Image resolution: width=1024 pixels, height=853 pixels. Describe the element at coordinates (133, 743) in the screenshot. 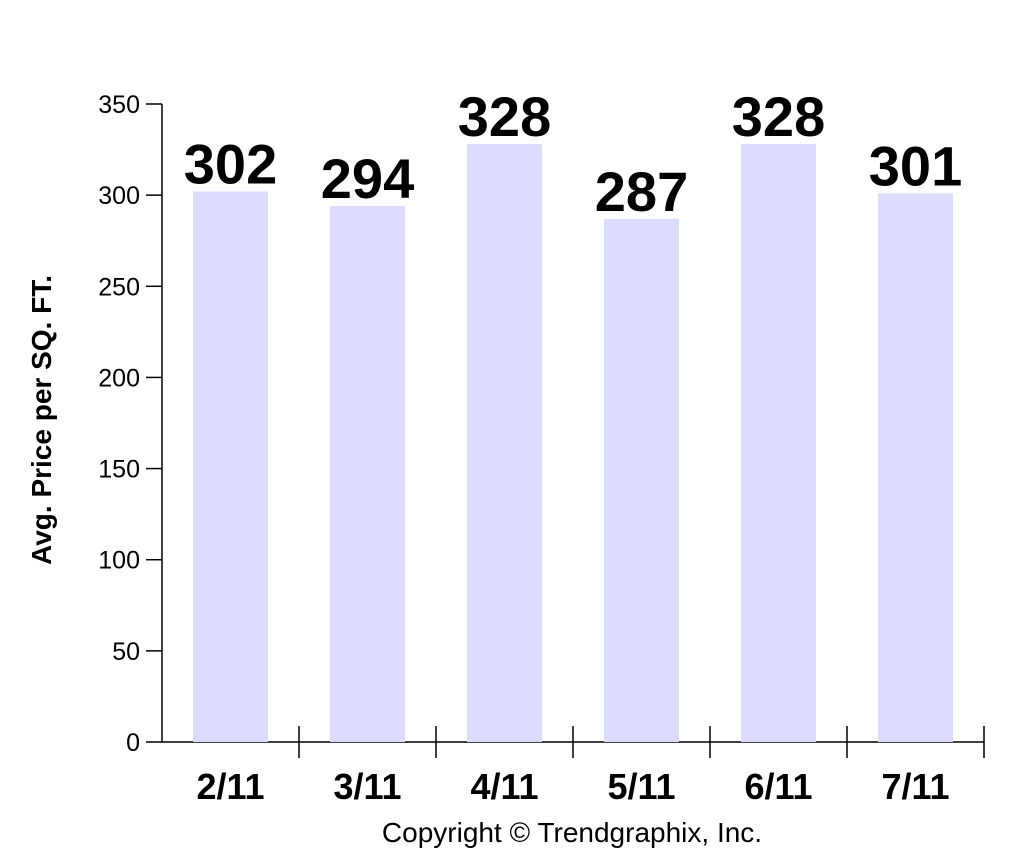

I see `y-tick-label: 0` at that location.